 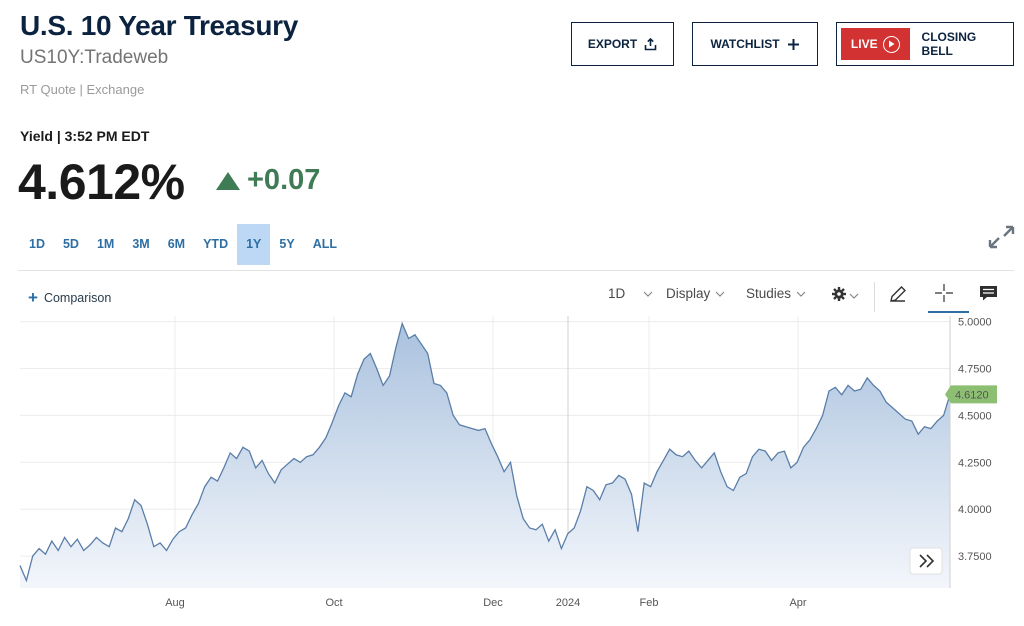 What do you see at coordinates (975, 463) in the screenshot?
I see `y-tick-label: 4.2500` at bounding box center [975, 463].